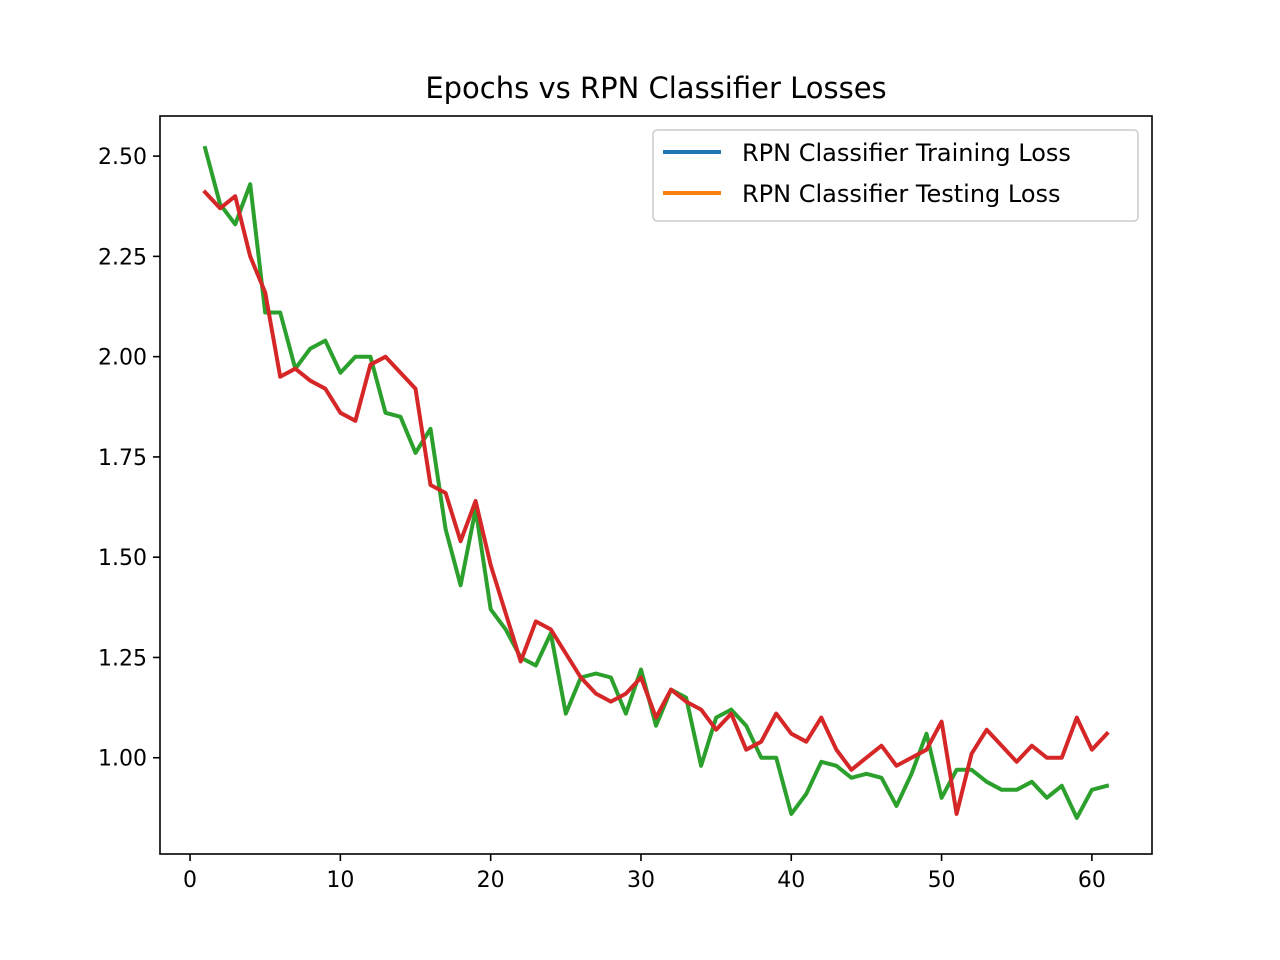 This screenshot has height=960, width=1280. I want to click on y-tick-label: 1.25, so click(122, 658).